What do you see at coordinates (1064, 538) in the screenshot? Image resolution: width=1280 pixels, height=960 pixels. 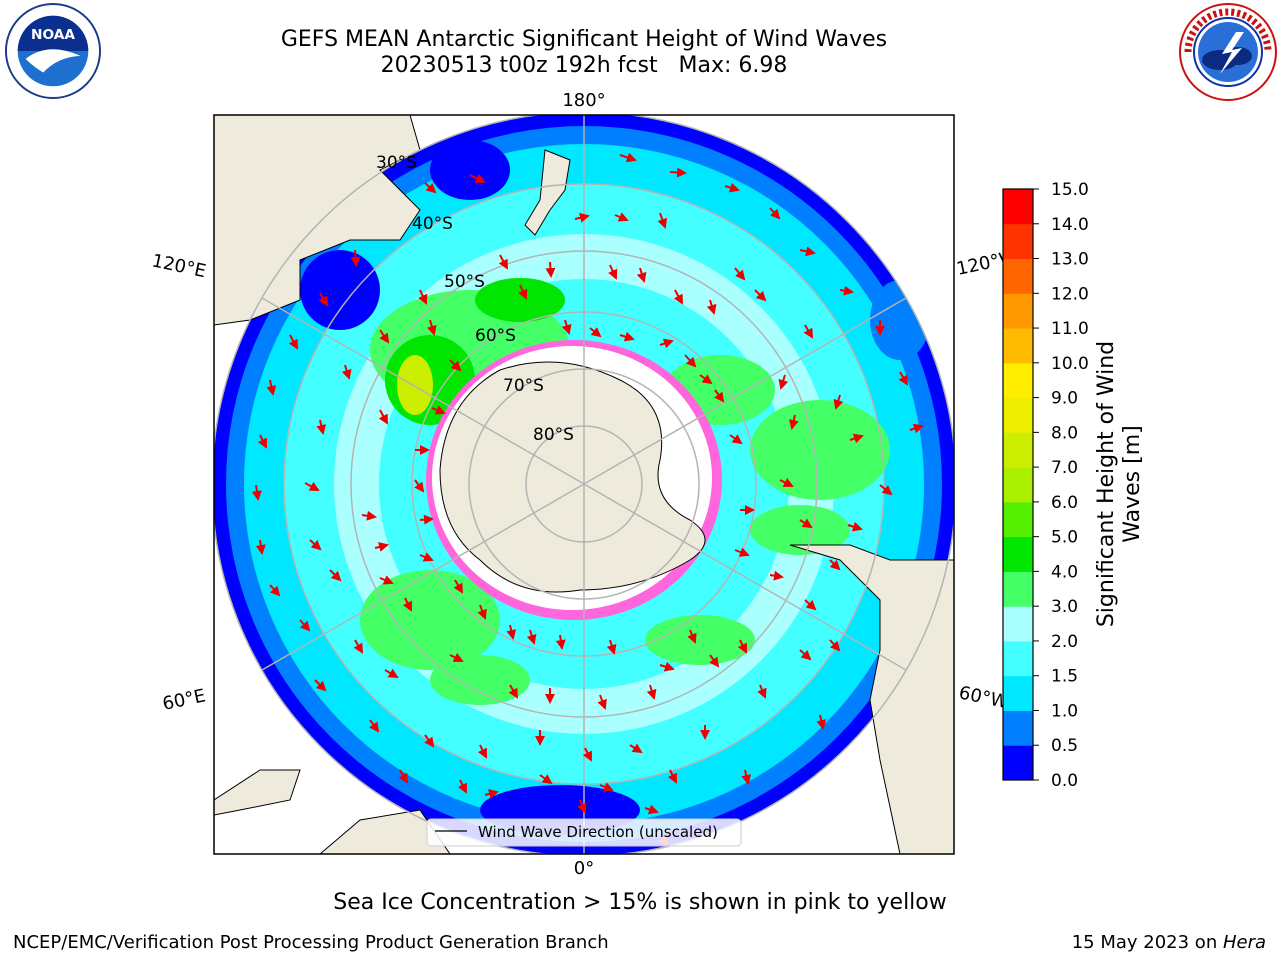 I see `colorbar-tick-label: 5.0` at bounding box center [1064, 538].